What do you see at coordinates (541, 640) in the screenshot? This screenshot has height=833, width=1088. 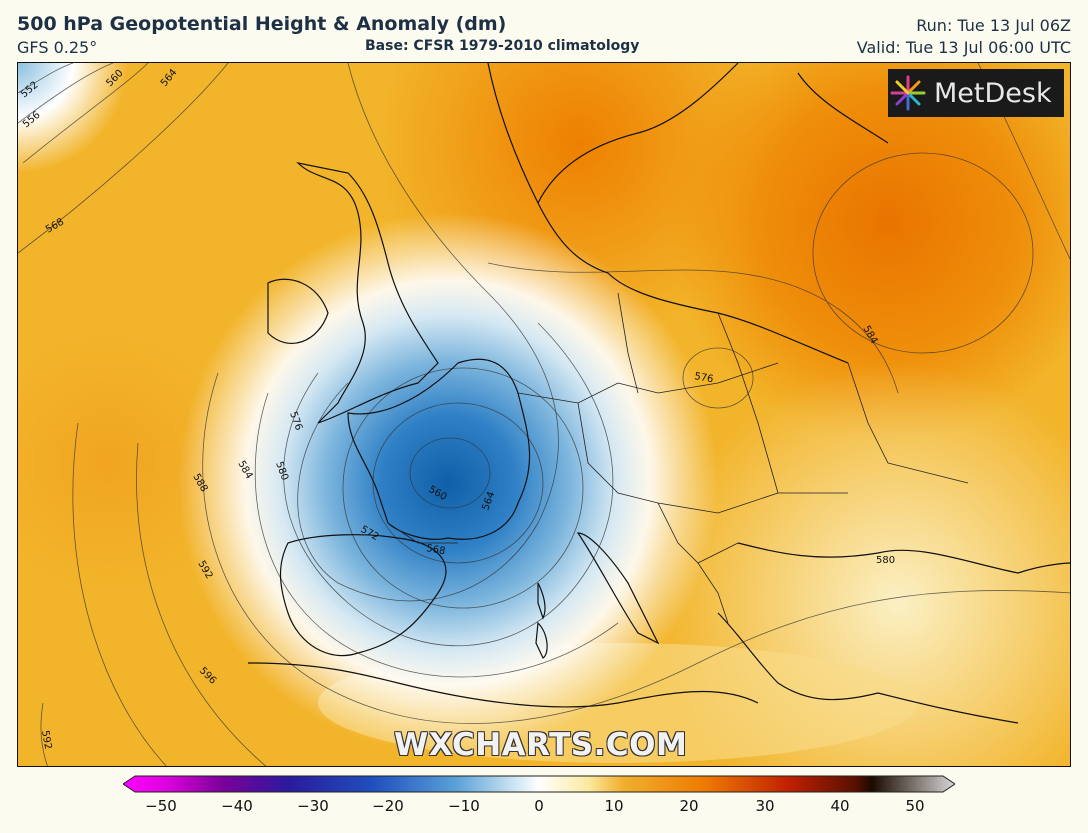 I see `sardinia-outline` at bounding box center [541, 640].